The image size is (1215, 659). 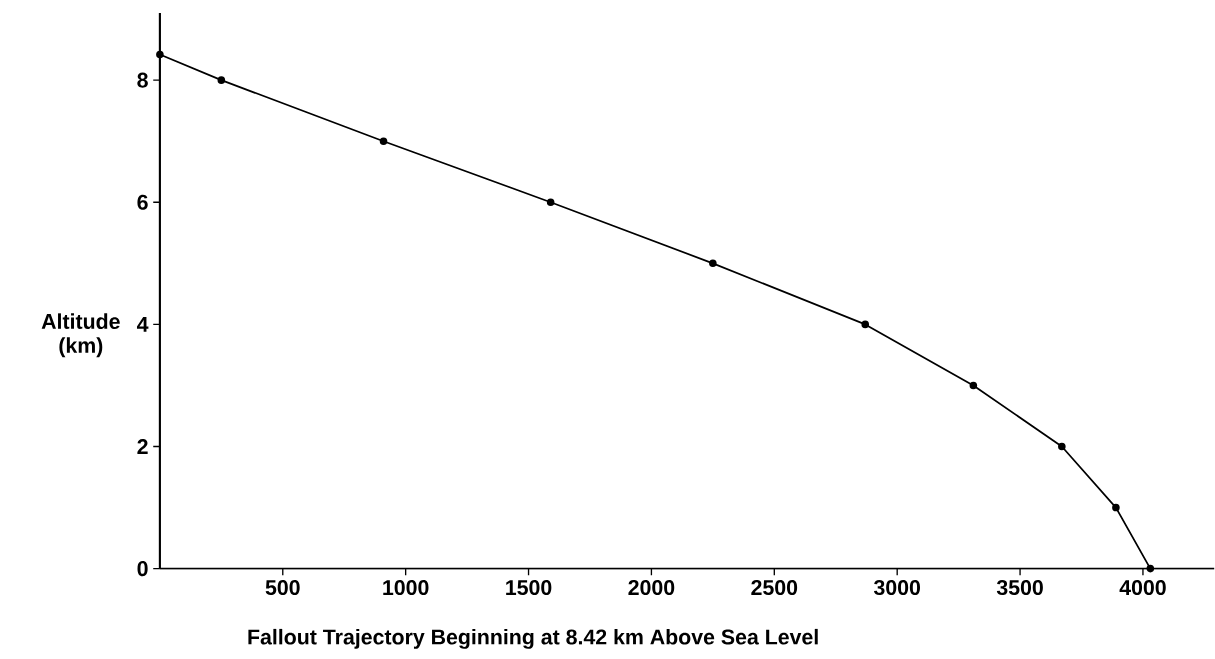 What do you see at coordinates (142, 447) in the screenshot?
I see `y-tick-label: 2` at bounding box center [142, 447].